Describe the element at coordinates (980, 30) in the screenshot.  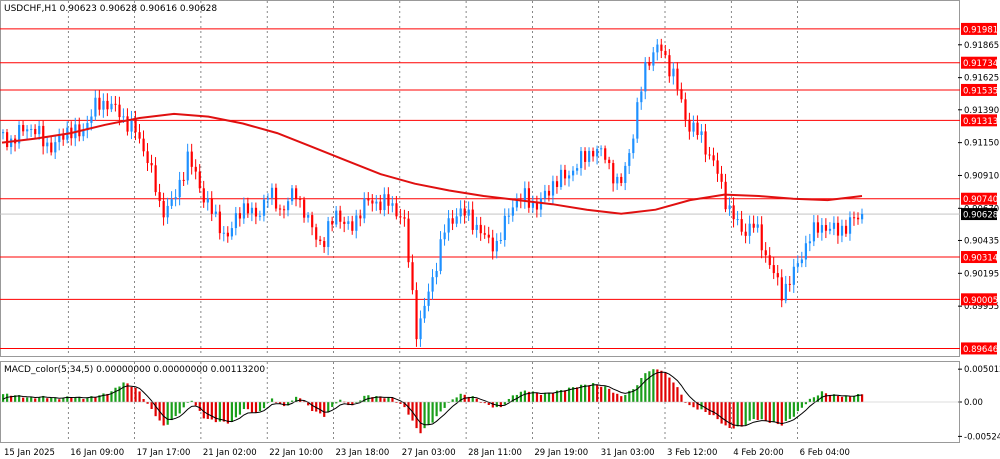
I see `level-label: 0.91981` at that location.